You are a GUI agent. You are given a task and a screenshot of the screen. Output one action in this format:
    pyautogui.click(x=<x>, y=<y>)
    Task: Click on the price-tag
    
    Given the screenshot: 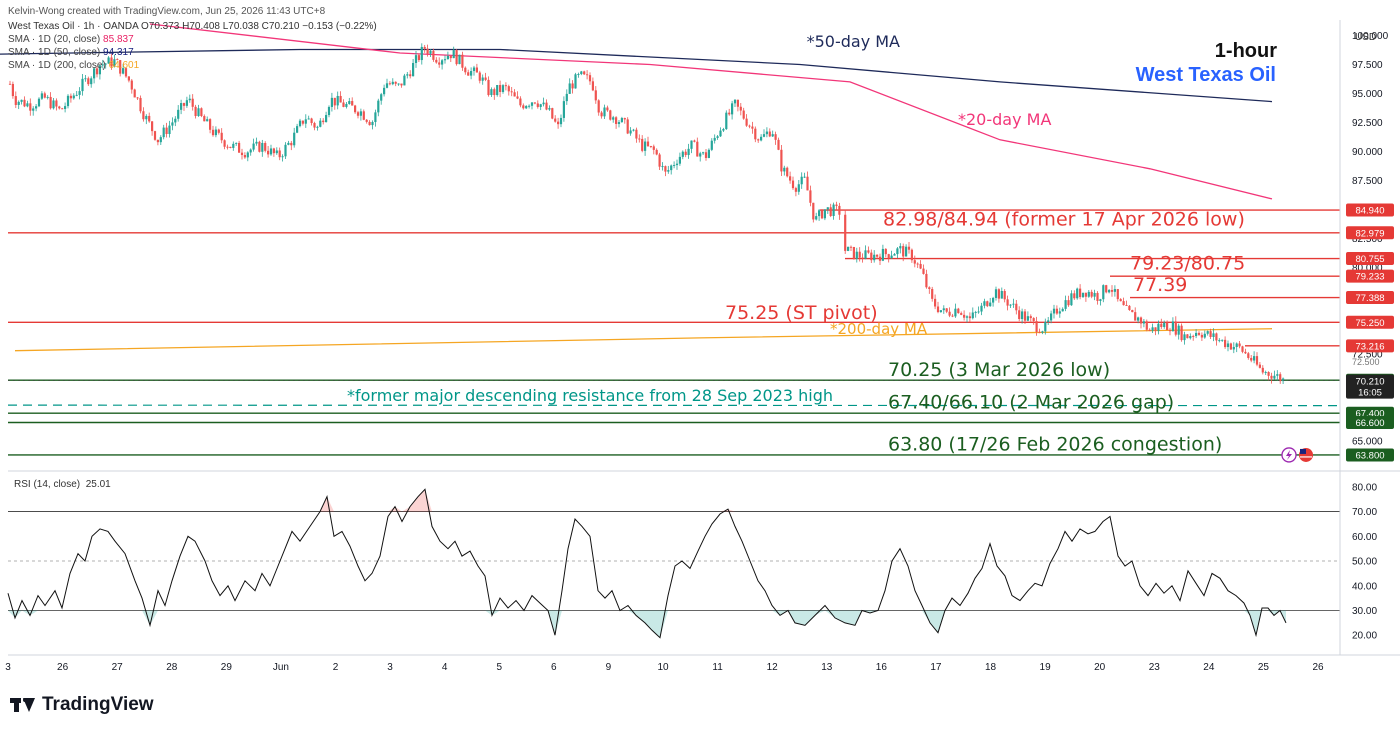 What is the action you would take?
    pyautogui.click(x=1370, y=346)
    